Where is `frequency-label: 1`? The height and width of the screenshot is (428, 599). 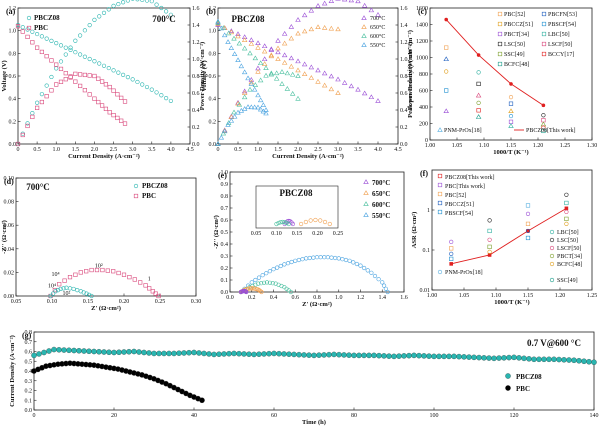
frequency-label: 1 is located at coordinates (149, 280).